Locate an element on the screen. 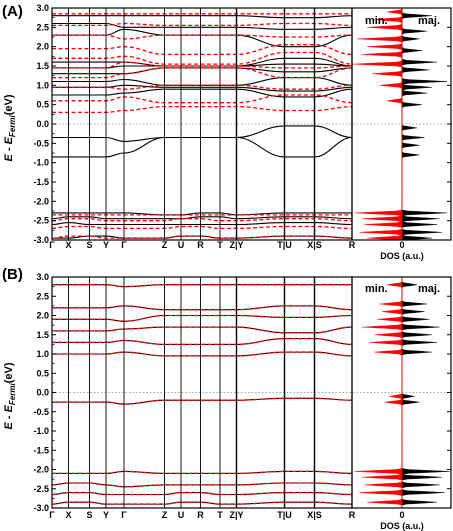  dos-minority-curve is located at coordinates (377, 124).